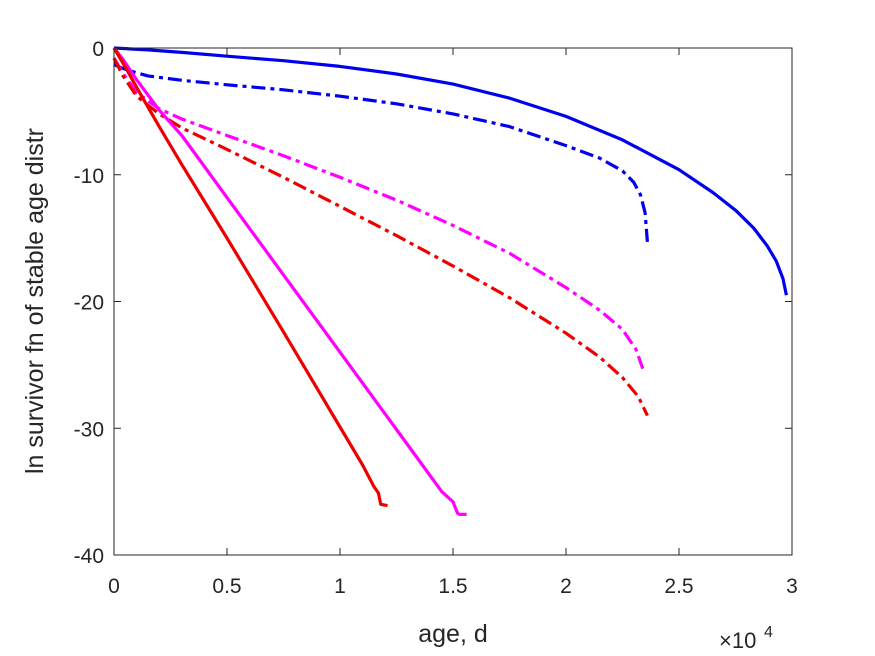 This screenshot has height=656, width=875. I want to click on x-axis-label: age, d, so click(453, 634).